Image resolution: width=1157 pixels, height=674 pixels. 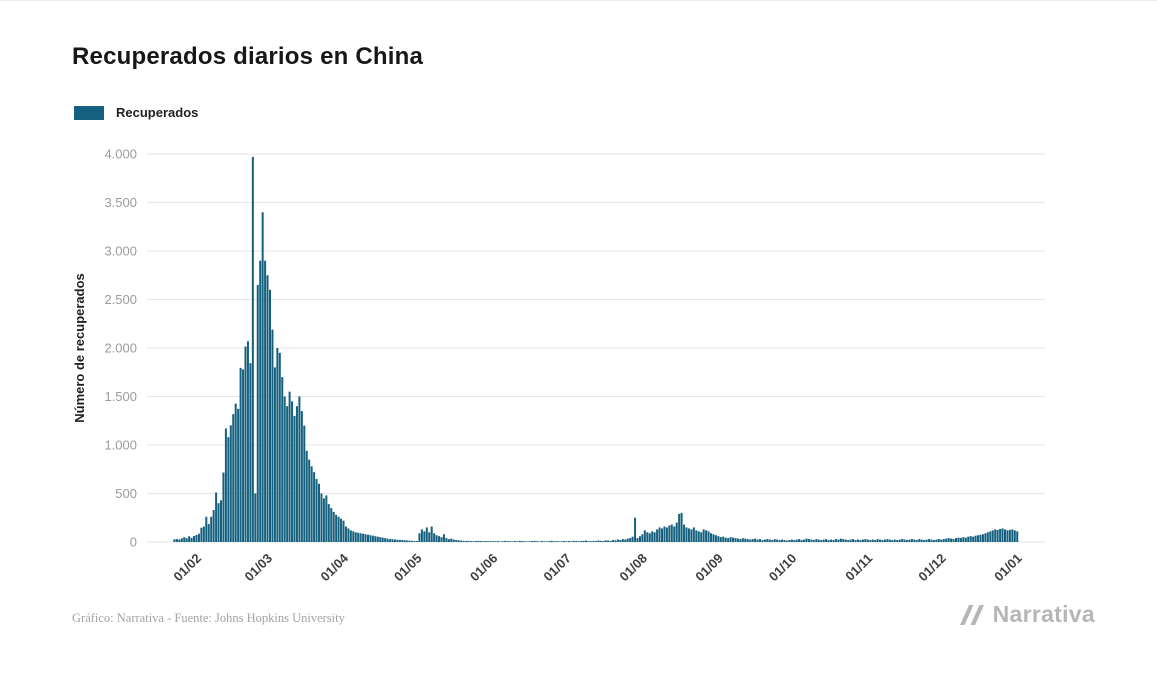 What do you see at coordinates (1043, 614) in the screenshot?
I see `narrativa-logo-text: Narrativa` at bounding box center [1043, 614].